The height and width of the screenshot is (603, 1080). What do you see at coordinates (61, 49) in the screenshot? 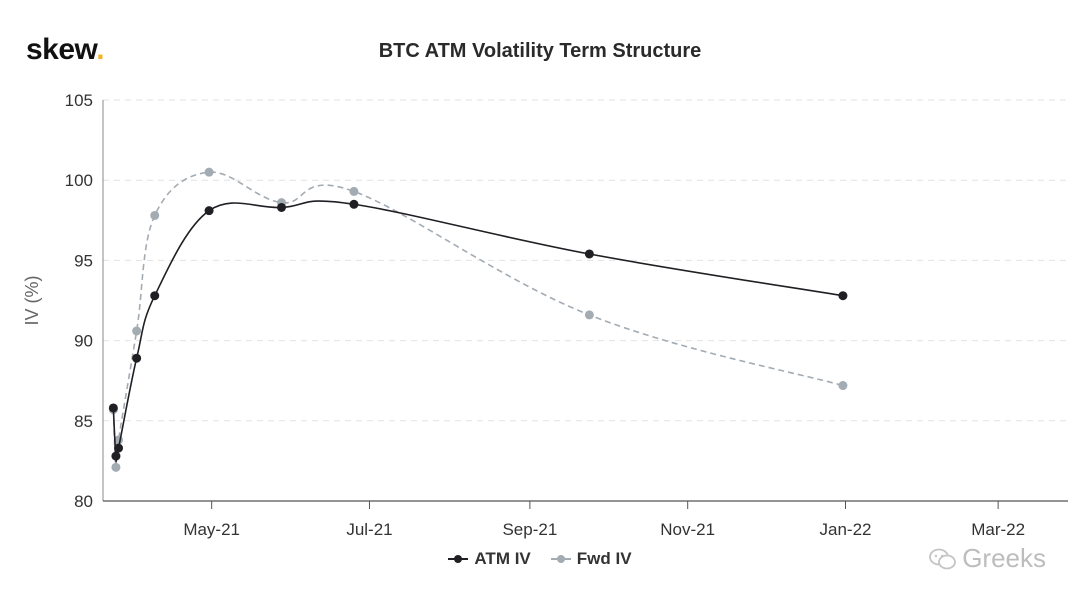
I see `logo-text: skew` at bounding box center [61, 49].